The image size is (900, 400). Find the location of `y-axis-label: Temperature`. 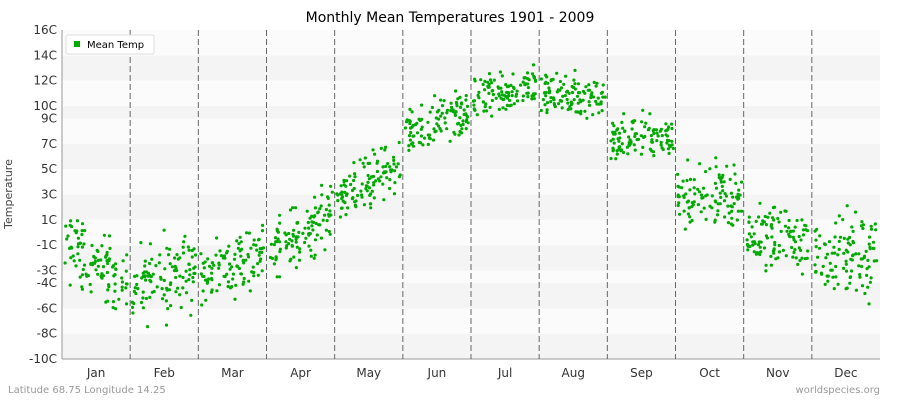

y-axis-label: Temperature is located at coordinates (8, 194).